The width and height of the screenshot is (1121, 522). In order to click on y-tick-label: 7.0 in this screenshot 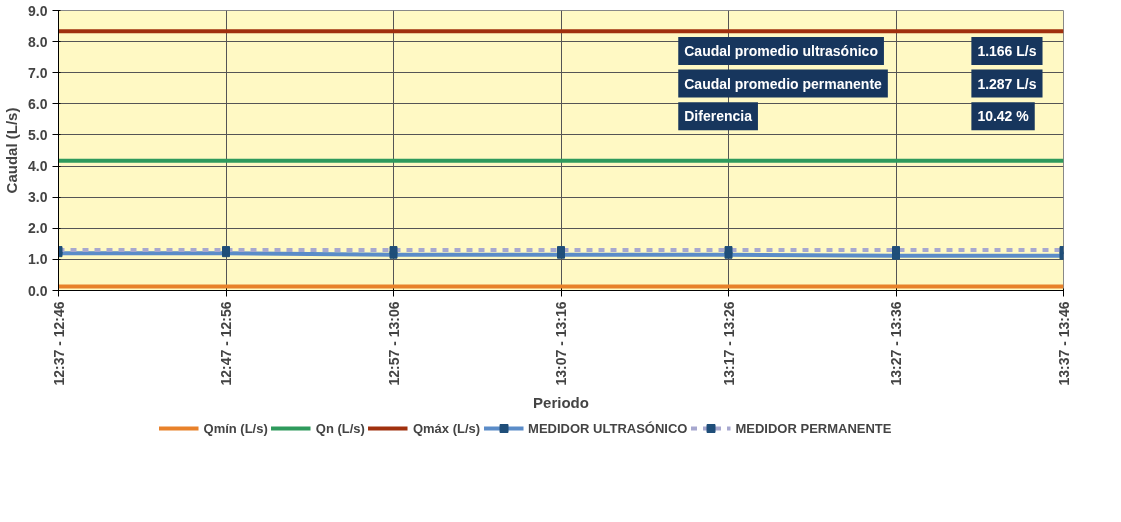, I will do `click(38, 72)`.